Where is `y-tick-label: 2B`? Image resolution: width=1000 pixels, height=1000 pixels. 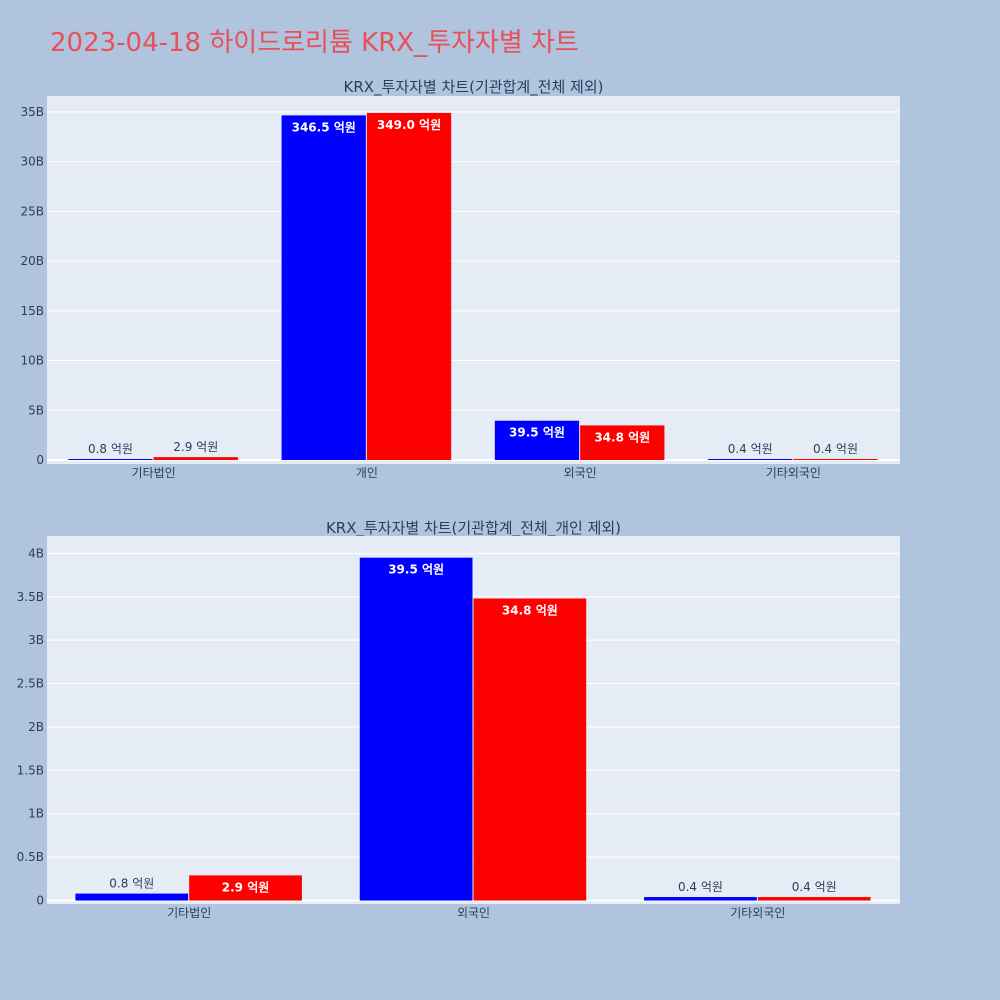
y-tick-label: 2B is located at coordinates (36, 727).